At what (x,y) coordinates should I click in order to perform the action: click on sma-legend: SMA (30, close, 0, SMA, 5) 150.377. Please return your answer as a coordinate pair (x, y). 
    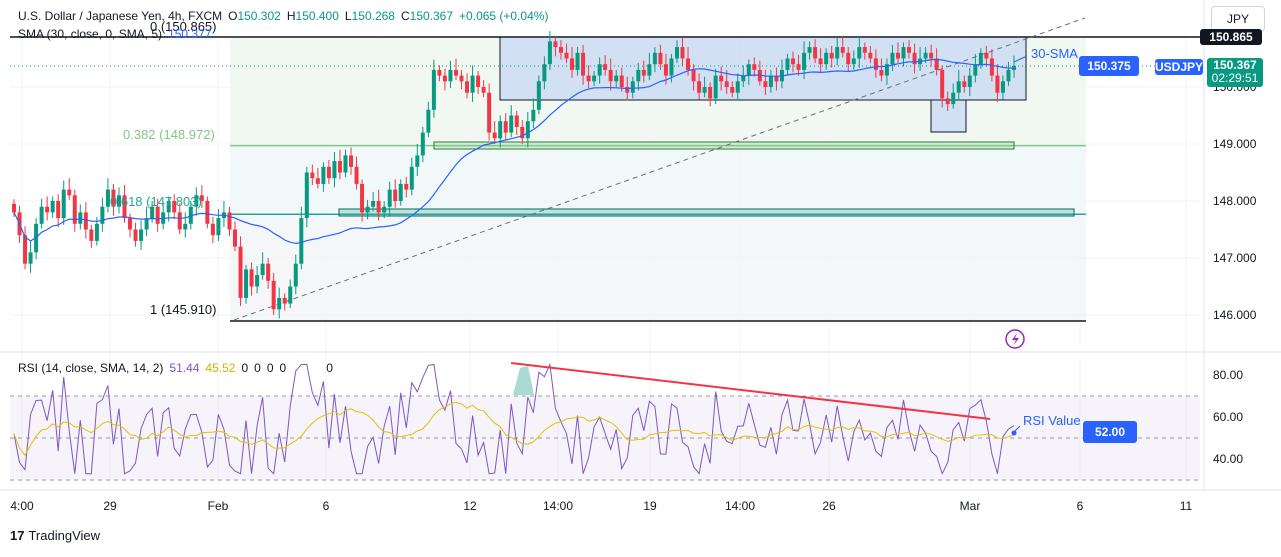
    Looking at the image, I should click on (117, 34).